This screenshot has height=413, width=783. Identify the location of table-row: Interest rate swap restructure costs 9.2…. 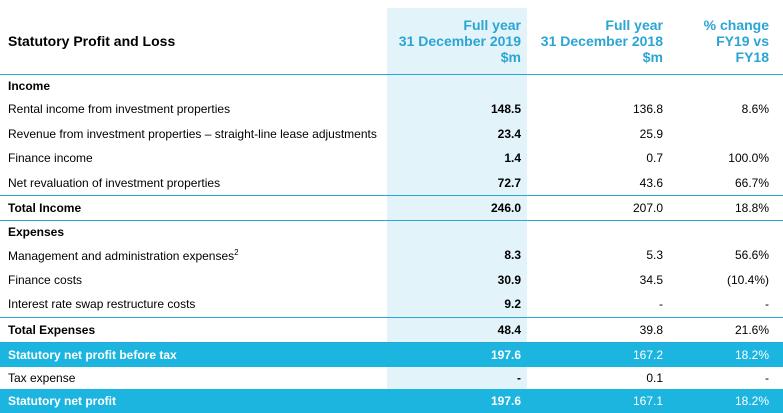
(388, 304).